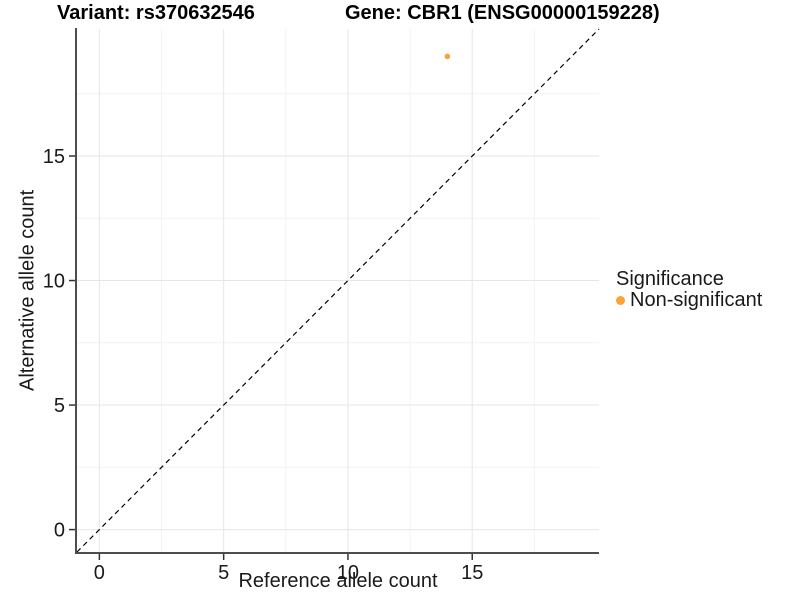 The width and height of the screenshot is (800, 600). I want to click on legend-item-non-significant: Non-significant, so click(689, 300).